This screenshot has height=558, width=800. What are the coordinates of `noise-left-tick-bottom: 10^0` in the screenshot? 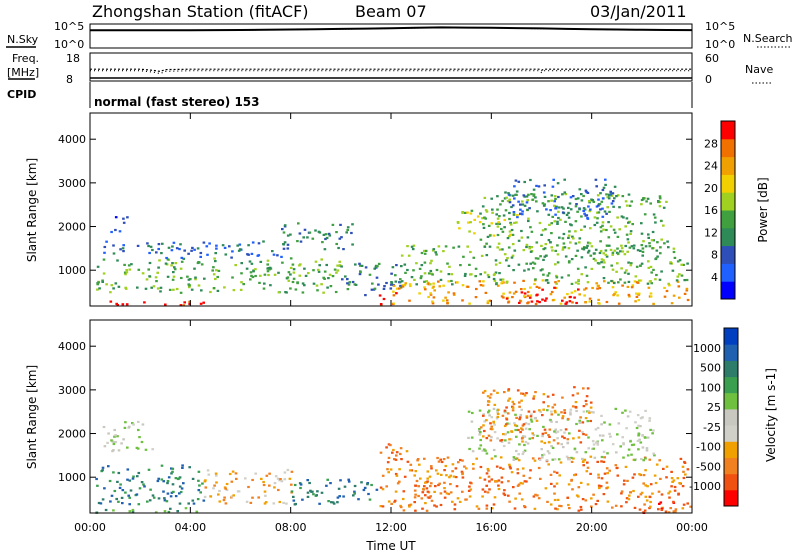 It's located at (69, 44).